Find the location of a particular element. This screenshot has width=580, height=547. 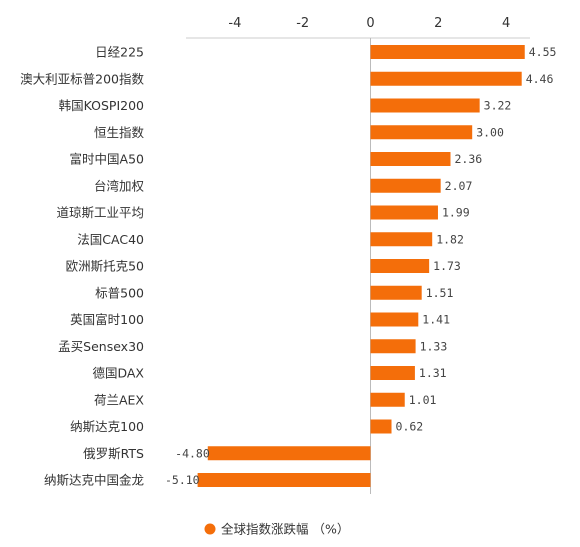

category-label: 德国DAX is located at coordinates (118, 373).